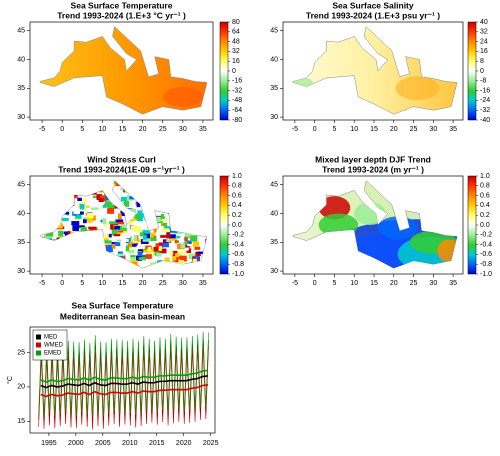  What do you see at coordinates (274, 88) in the screenshot?
I see `y-tick-label: 35` at bounding box center [274, 88].